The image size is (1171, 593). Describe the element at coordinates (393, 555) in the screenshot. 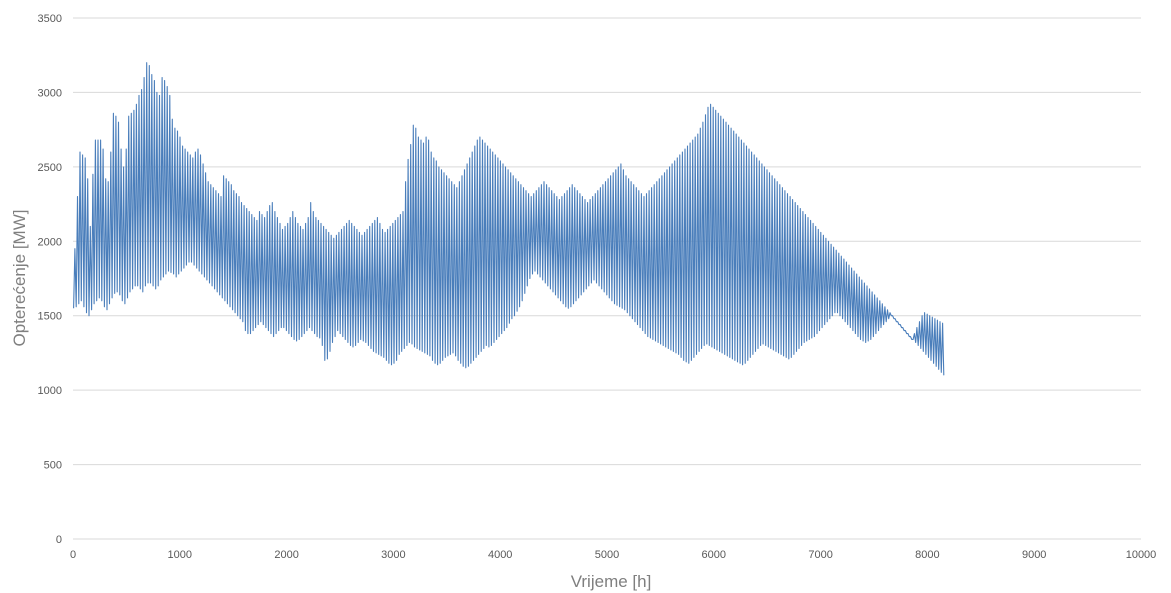

I see `x-tick-label: 3000` at that location.